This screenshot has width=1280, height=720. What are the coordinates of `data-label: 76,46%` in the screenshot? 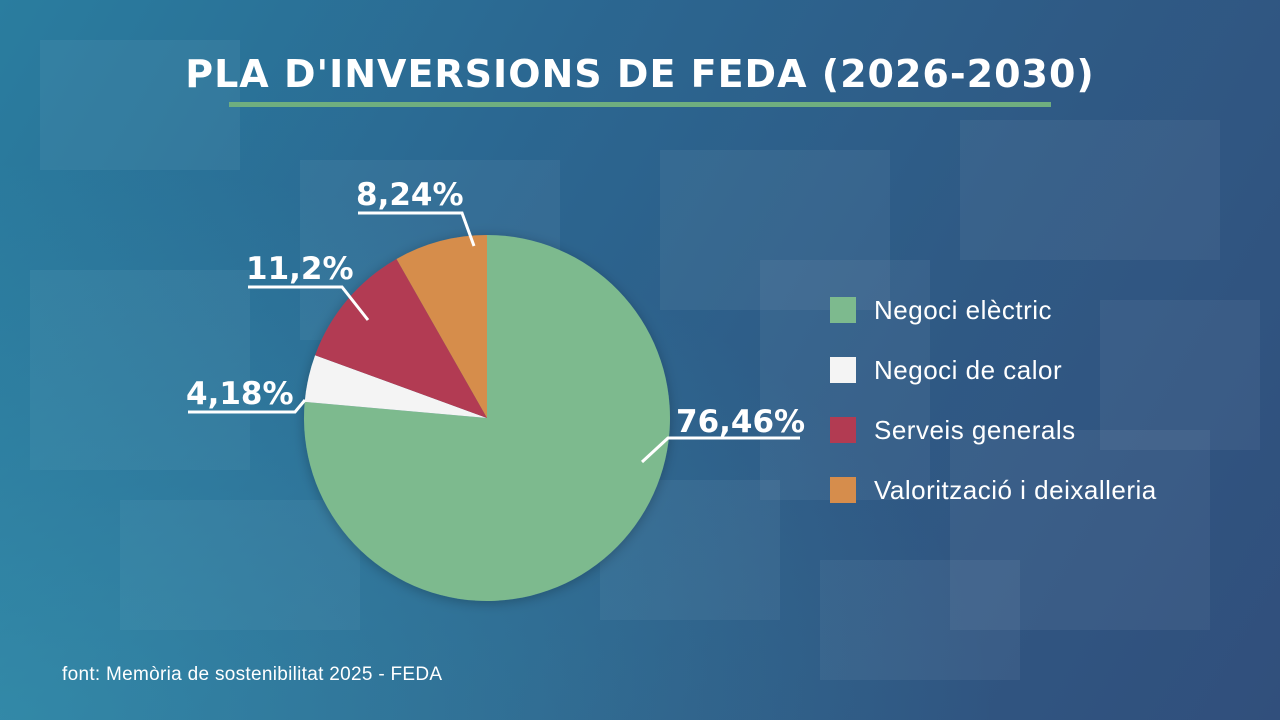 It's located at (740, 422).